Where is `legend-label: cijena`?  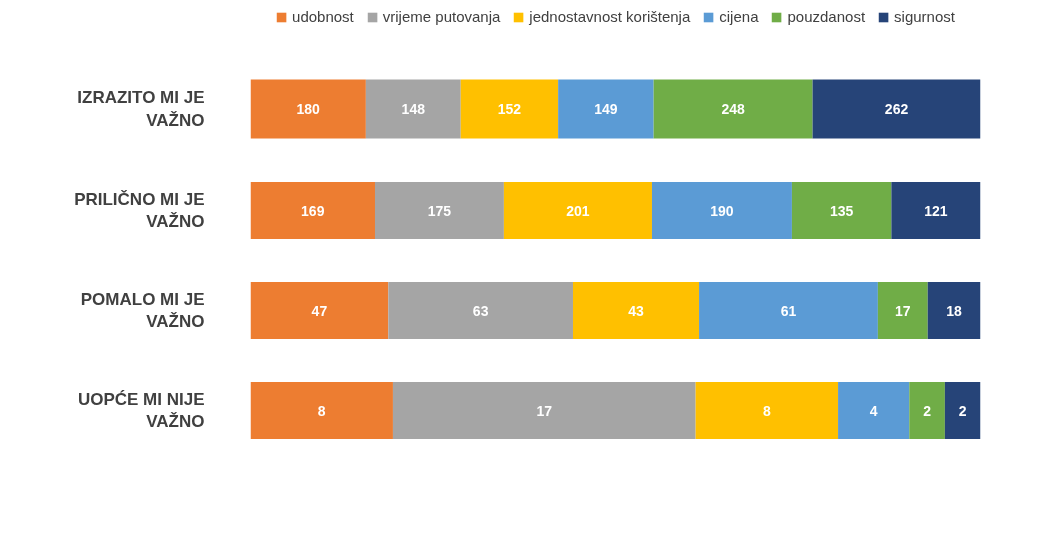 legend-label: cijena is located at coordinates (739, 16).